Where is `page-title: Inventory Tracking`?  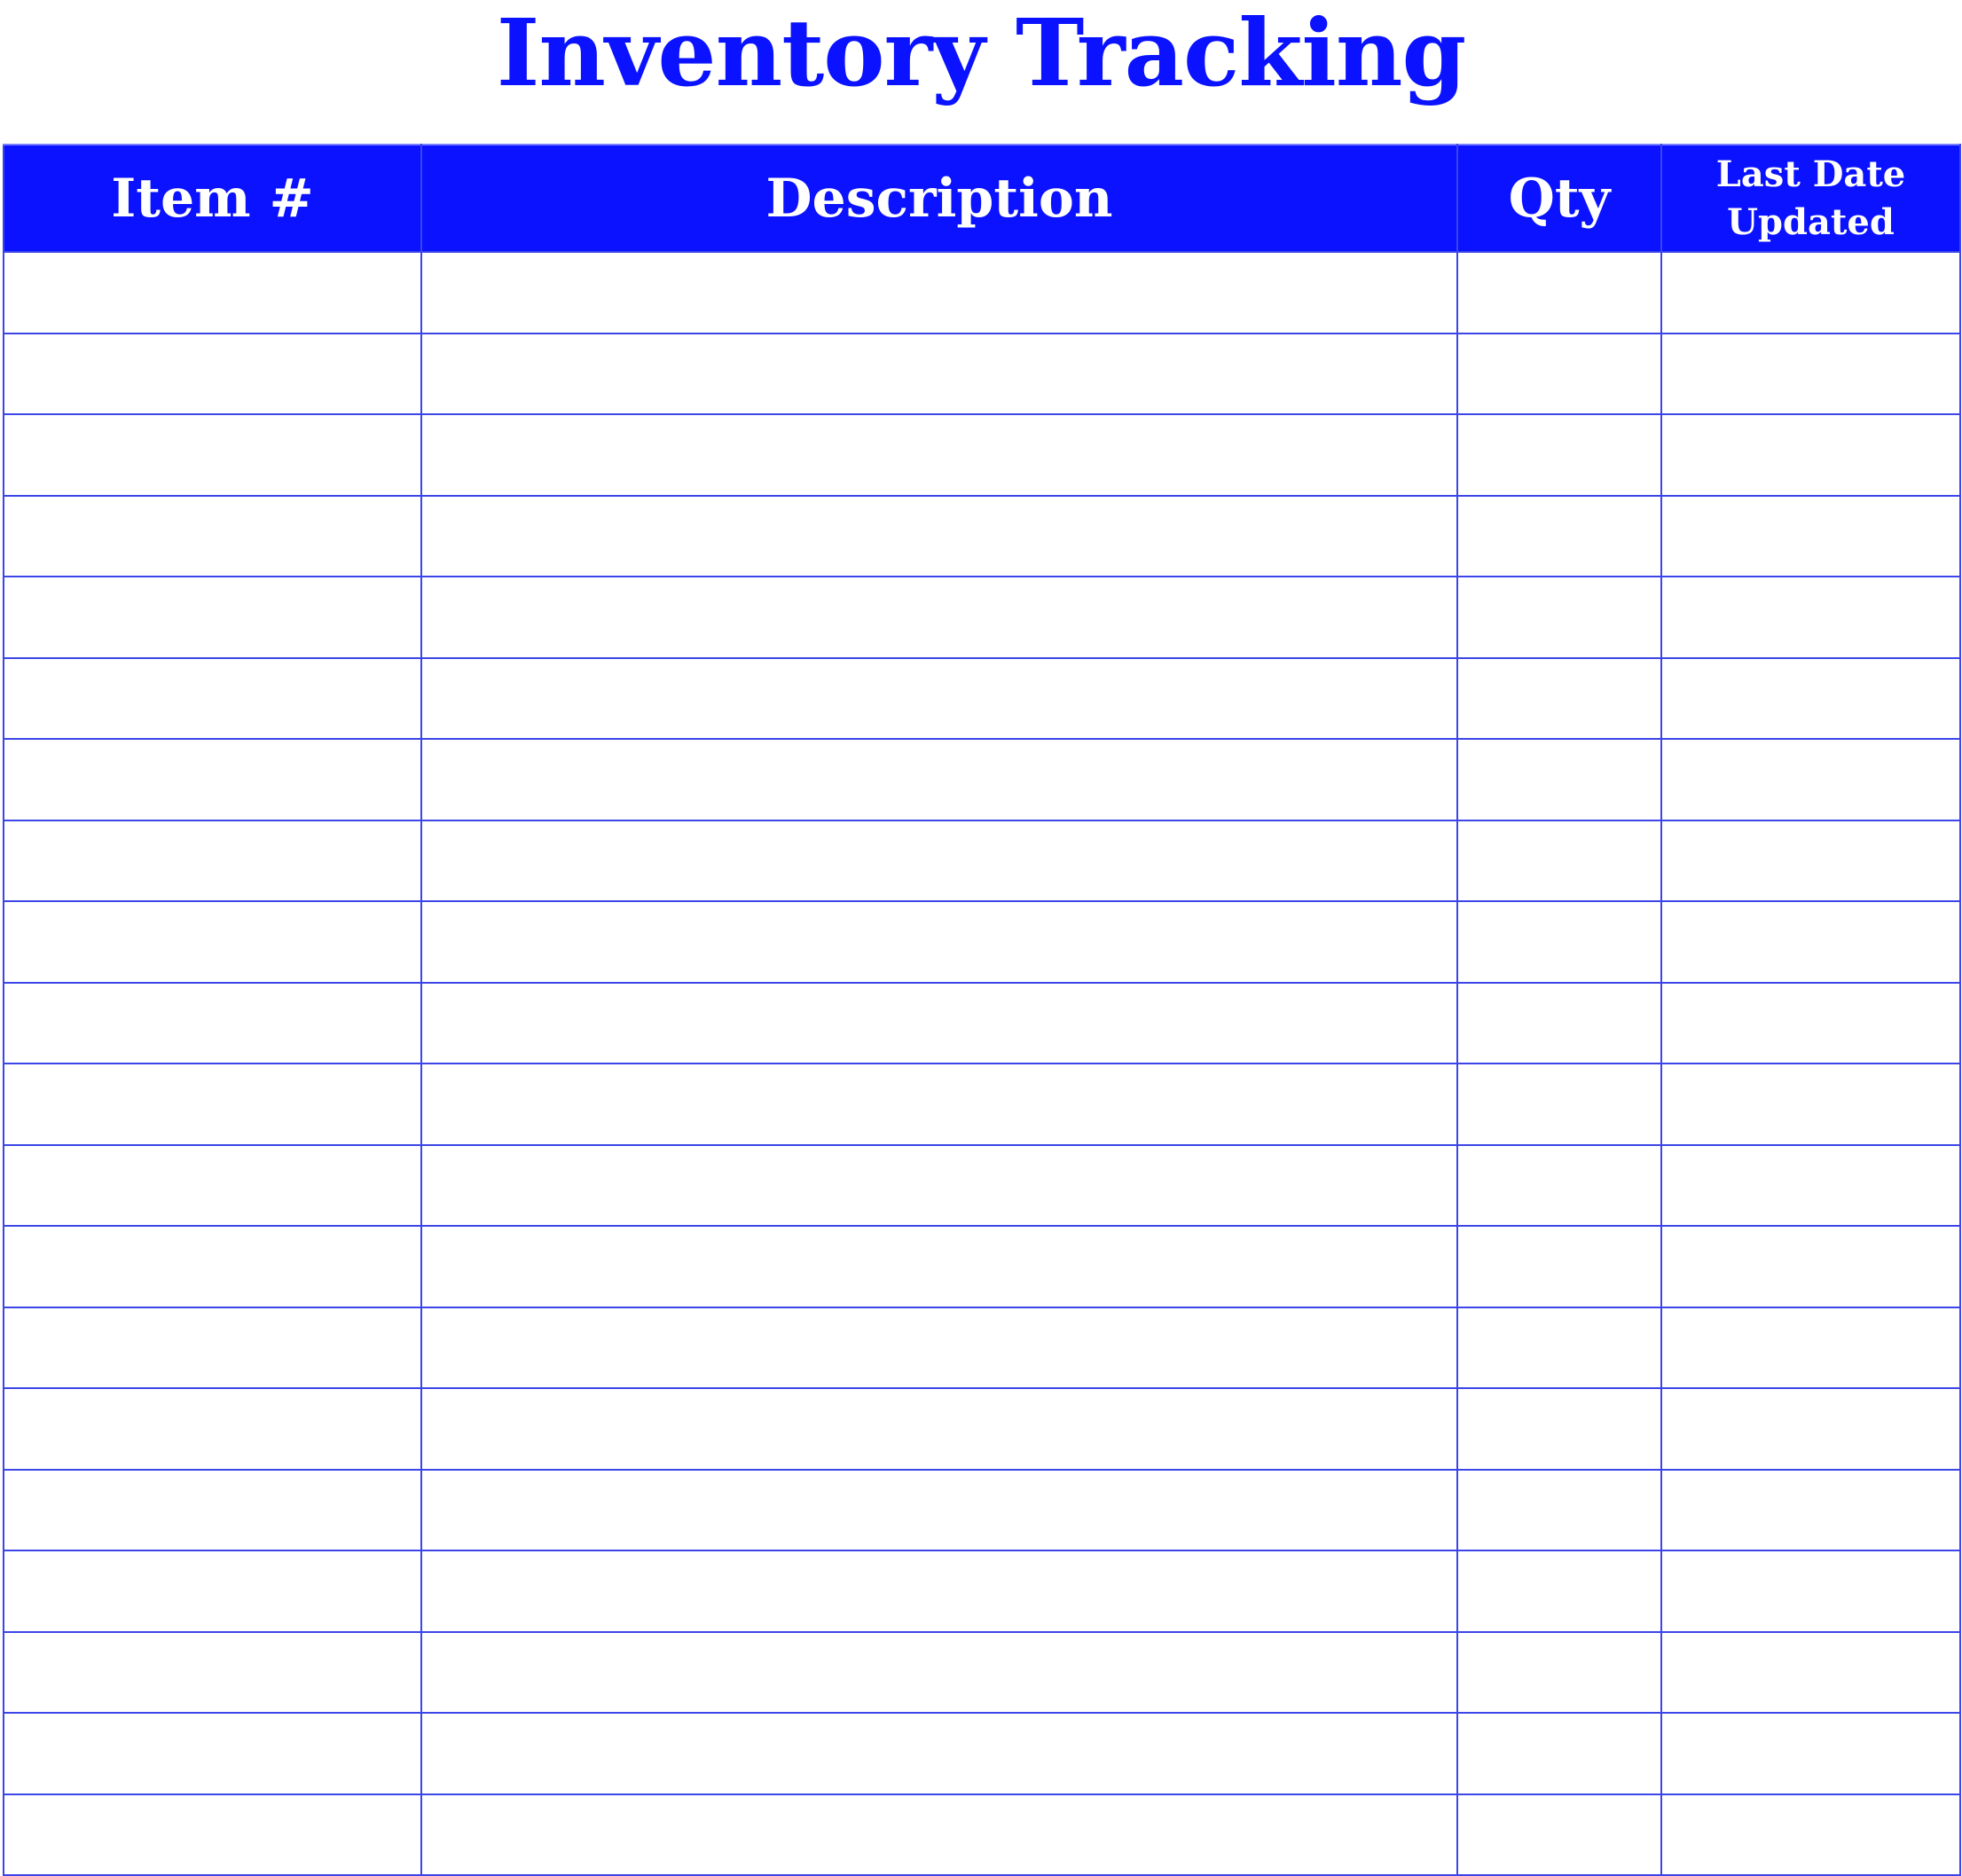 page-title: Inventory Tracking is located at coordinates (981, 53).